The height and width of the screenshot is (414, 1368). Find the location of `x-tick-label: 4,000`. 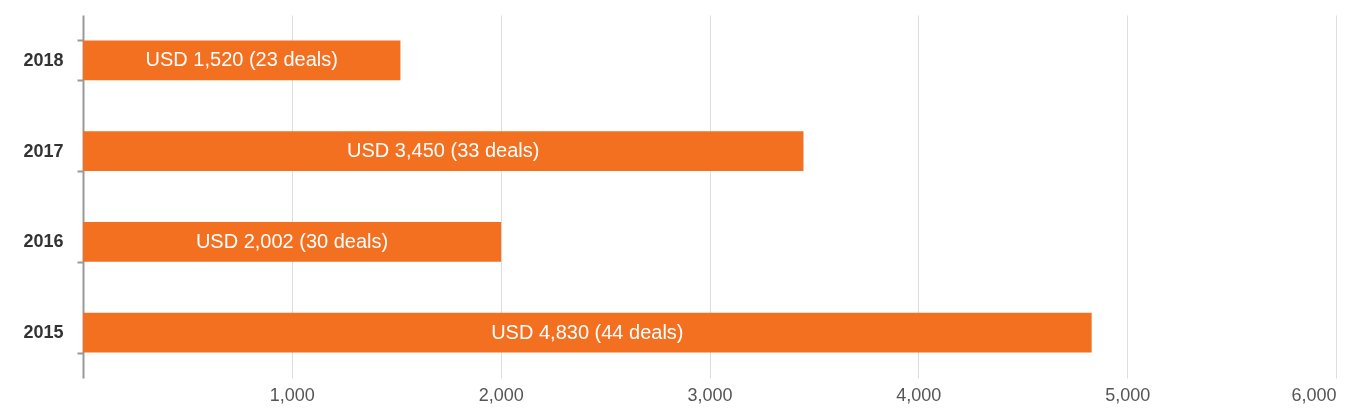

x-tick-label: 4,000 is located at coordinates (919, 394).